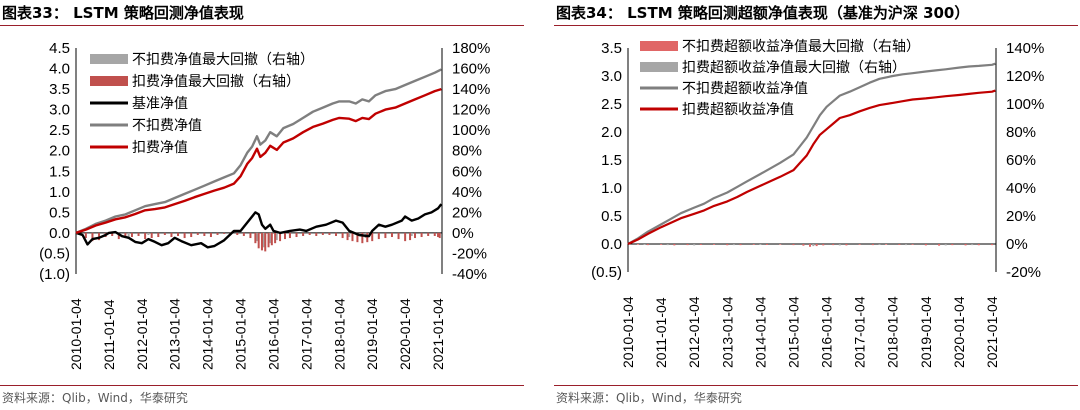  I want to click on legend-label: 不扣费净值, so click(167, 126).